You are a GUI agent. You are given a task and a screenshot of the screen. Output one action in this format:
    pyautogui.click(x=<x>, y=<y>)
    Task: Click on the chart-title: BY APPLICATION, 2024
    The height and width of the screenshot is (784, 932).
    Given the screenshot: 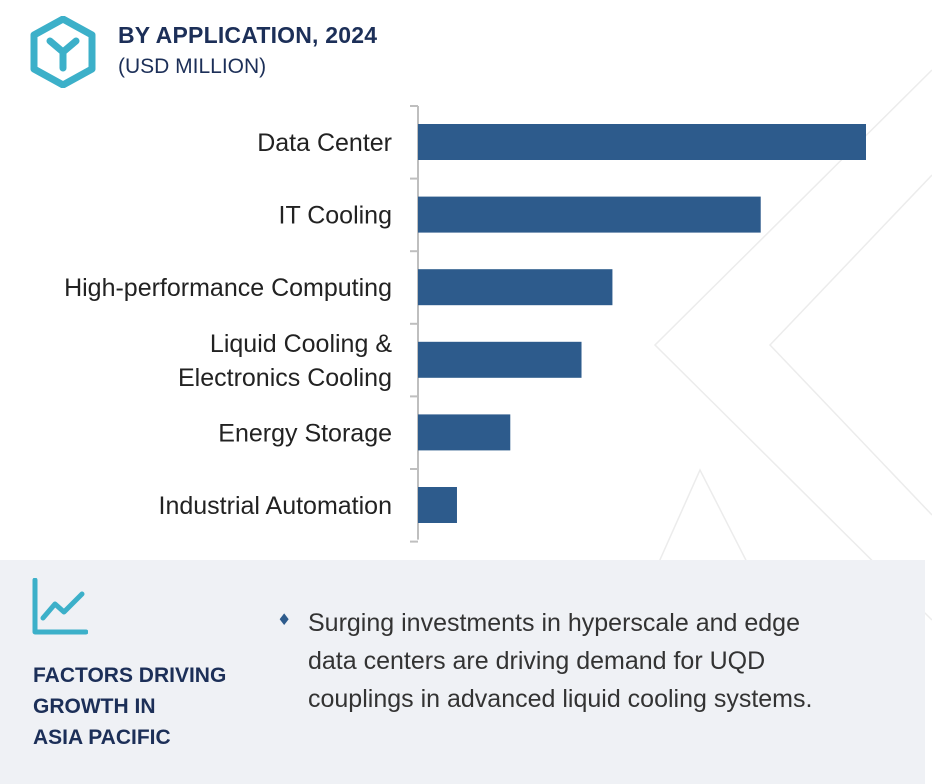 What is the action you would take?
    pyautogui.click(x=248, y=35)
    